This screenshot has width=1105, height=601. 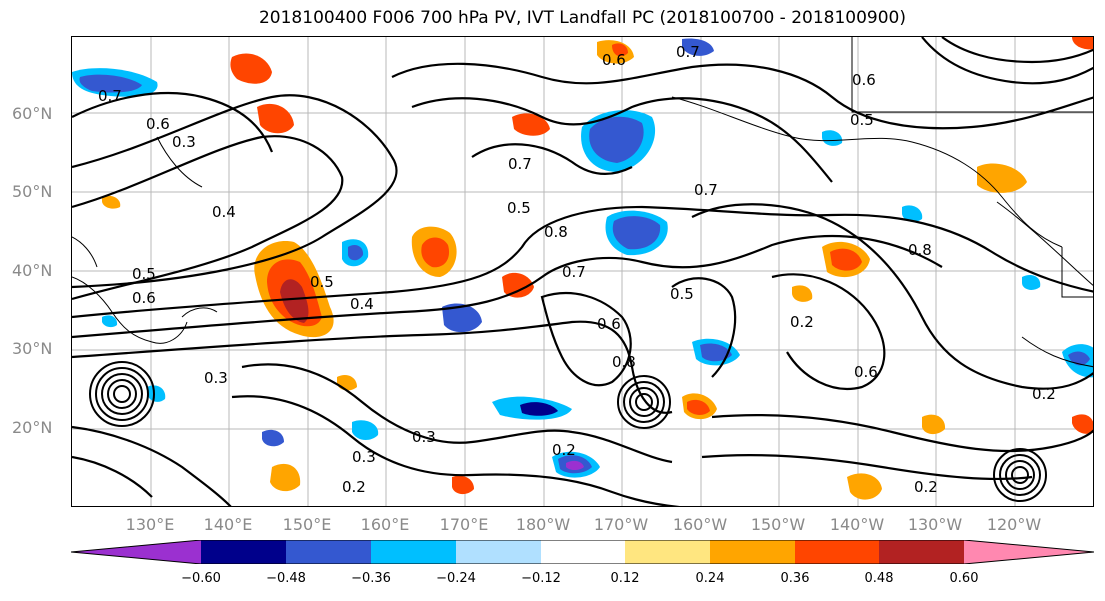 I want to click on lon-label-140w: 140°W, so click(x=857, y=524).